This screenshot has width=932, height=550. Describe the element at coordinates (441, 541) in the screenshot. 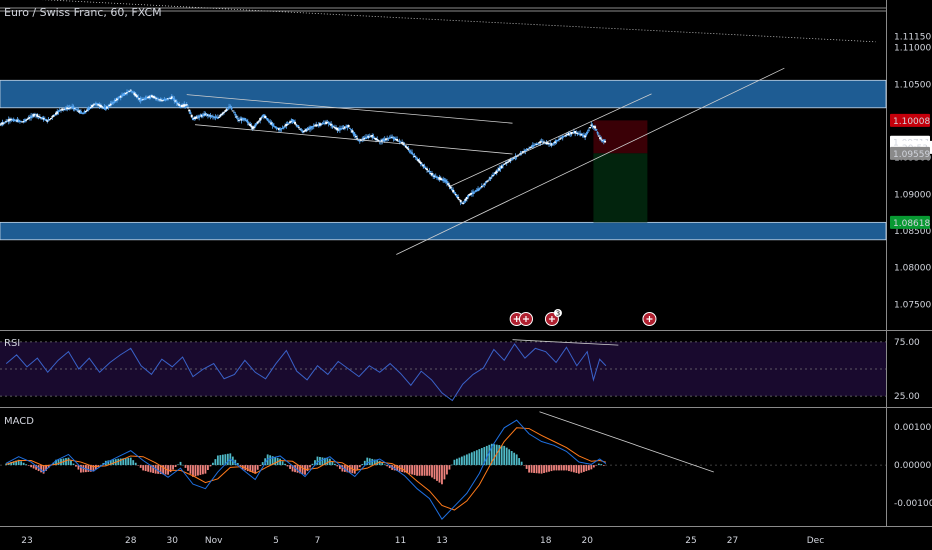

I see `time-tick-label-8: 13` at that location.